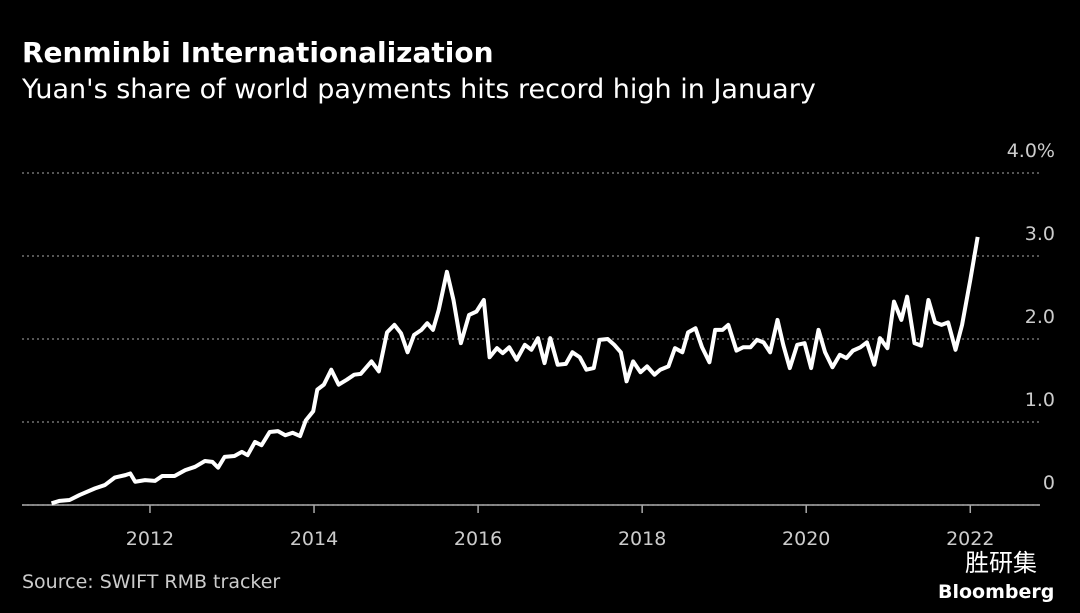 This screenshot has height=613, width=1080. Describe the element at coordinates (970, 539) in the screenshot. I see `x-tick-label: 2022` at that location.